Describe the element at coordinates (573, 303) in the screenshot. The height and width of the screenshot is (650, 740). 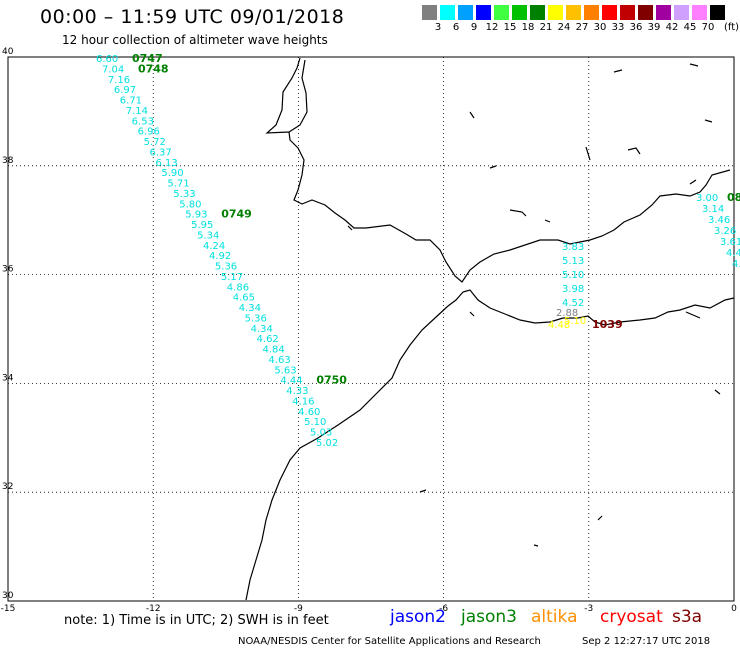
I see `swh-value: 4.52` at that location.